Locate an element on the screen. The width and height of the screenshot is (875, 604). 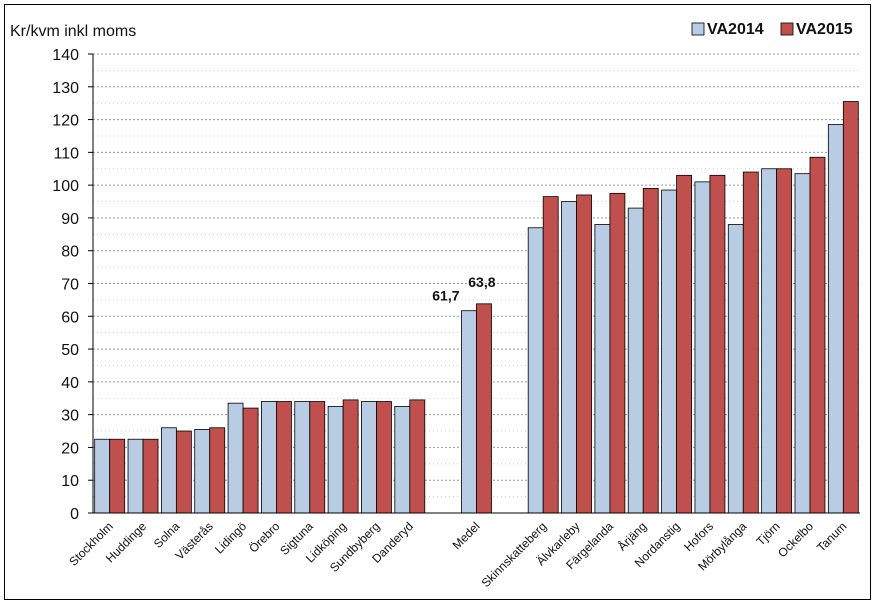
y-tick-label: 80 is located at coordinates (70, 252).